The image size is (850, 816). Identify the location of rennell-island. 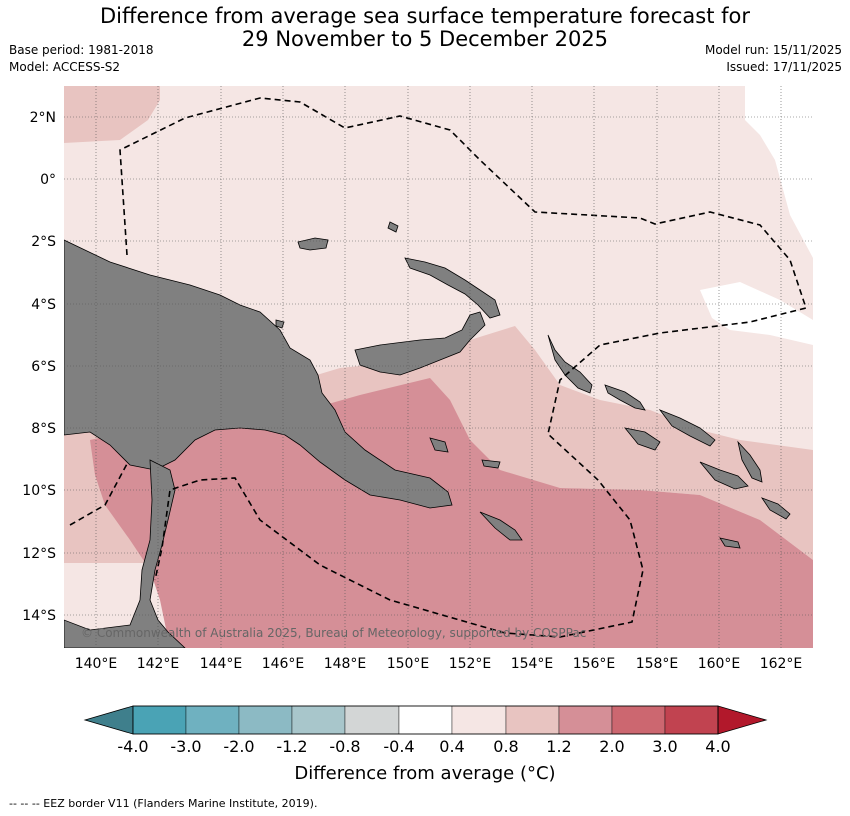
(730, 543).